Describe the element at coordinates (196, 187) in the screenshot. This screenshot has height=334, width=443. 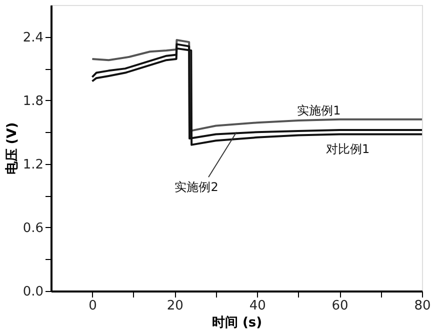
I see `annotation: 实施例2` at that location.